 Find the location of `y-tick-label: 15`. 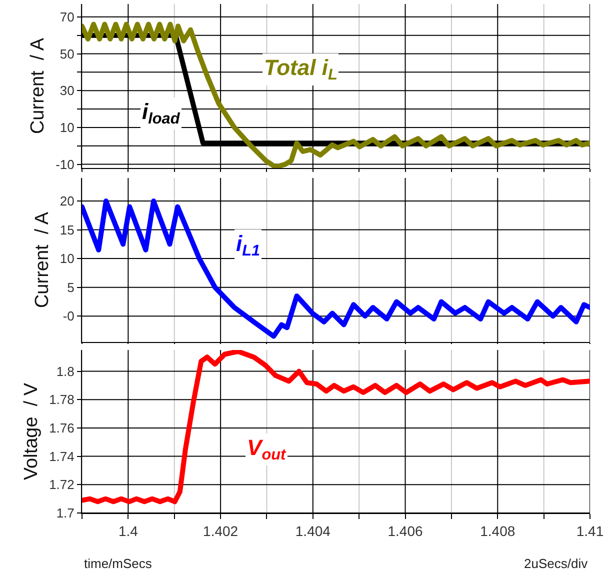

y-tick-label: 15 is located at coordinates (67, 230).